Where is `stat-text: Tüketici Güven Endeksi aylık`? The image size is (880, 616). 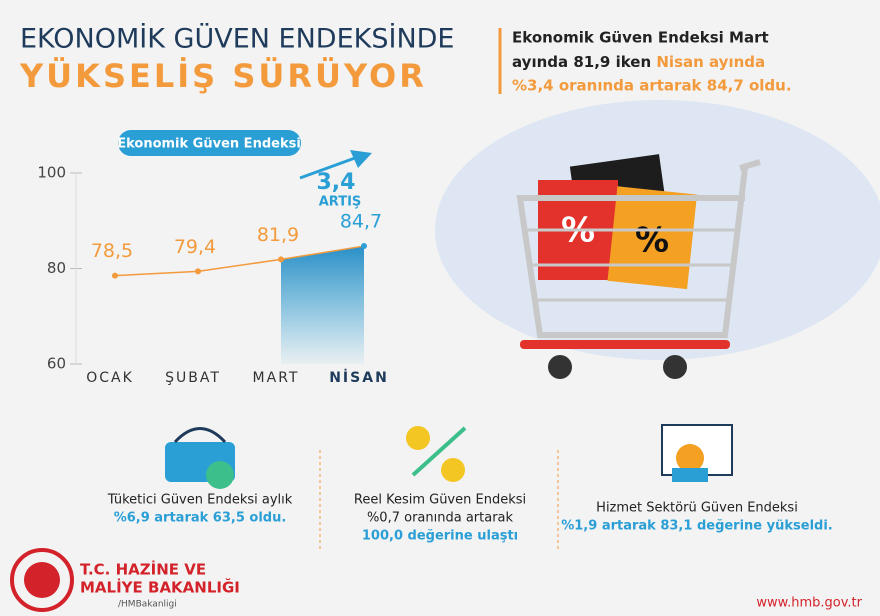 stat-text: Tüketici Güven Endeksi aylık is located at coordinates (200, 500).